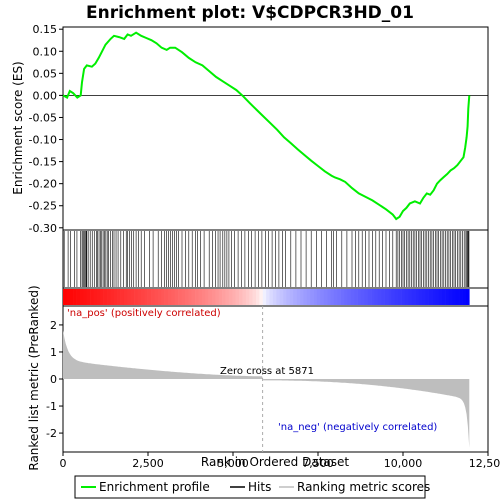 Image resolution: width=500 pixels, height=500 pixels. Describe the element at coordinates (45, 95) in the screenshot. I see `es-y-tick-label: 0.00` at that location.